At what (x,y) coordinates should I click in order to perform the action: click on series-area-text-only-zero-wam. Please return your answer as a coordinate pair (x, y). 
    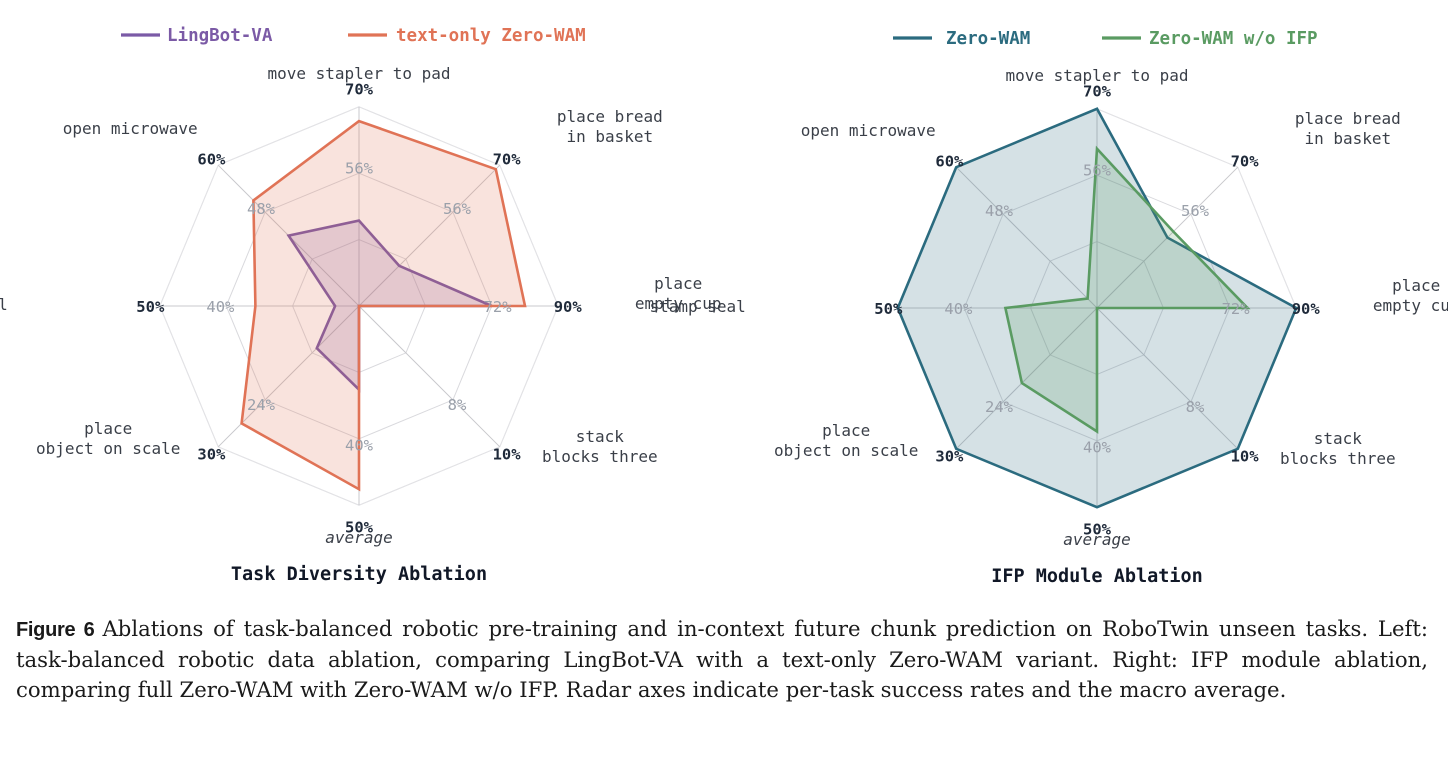
    Looking at the image, I should click on (383, 305).